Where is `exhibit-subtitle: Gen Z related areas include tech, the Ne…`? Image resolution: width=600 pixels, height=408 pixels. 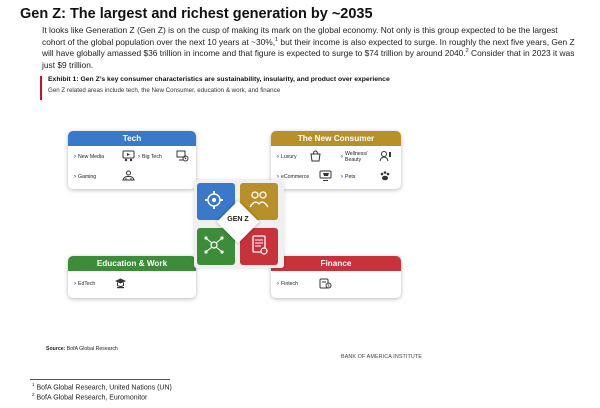 exhibit-subtitle: Gen Z related areas include tech, the Ne… is located at coordinates (164, 90).